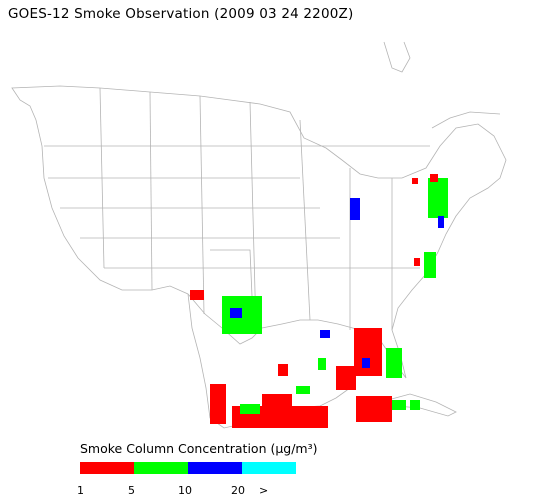 This screenshot has height=504, width=540. What do you see at coordinates (80, 490) in the screenshot?
I see `legend-tick: 1` at bounding box center [80, 490].